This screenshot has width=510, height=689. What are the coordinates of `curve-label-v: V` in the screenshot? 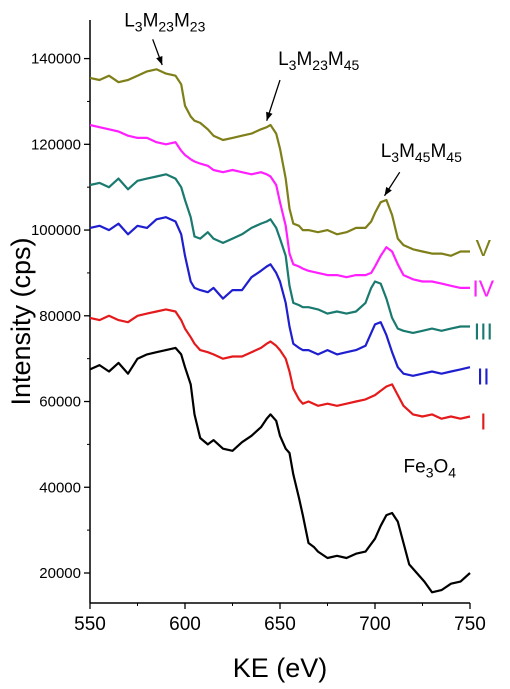 It's located at (484, 248).